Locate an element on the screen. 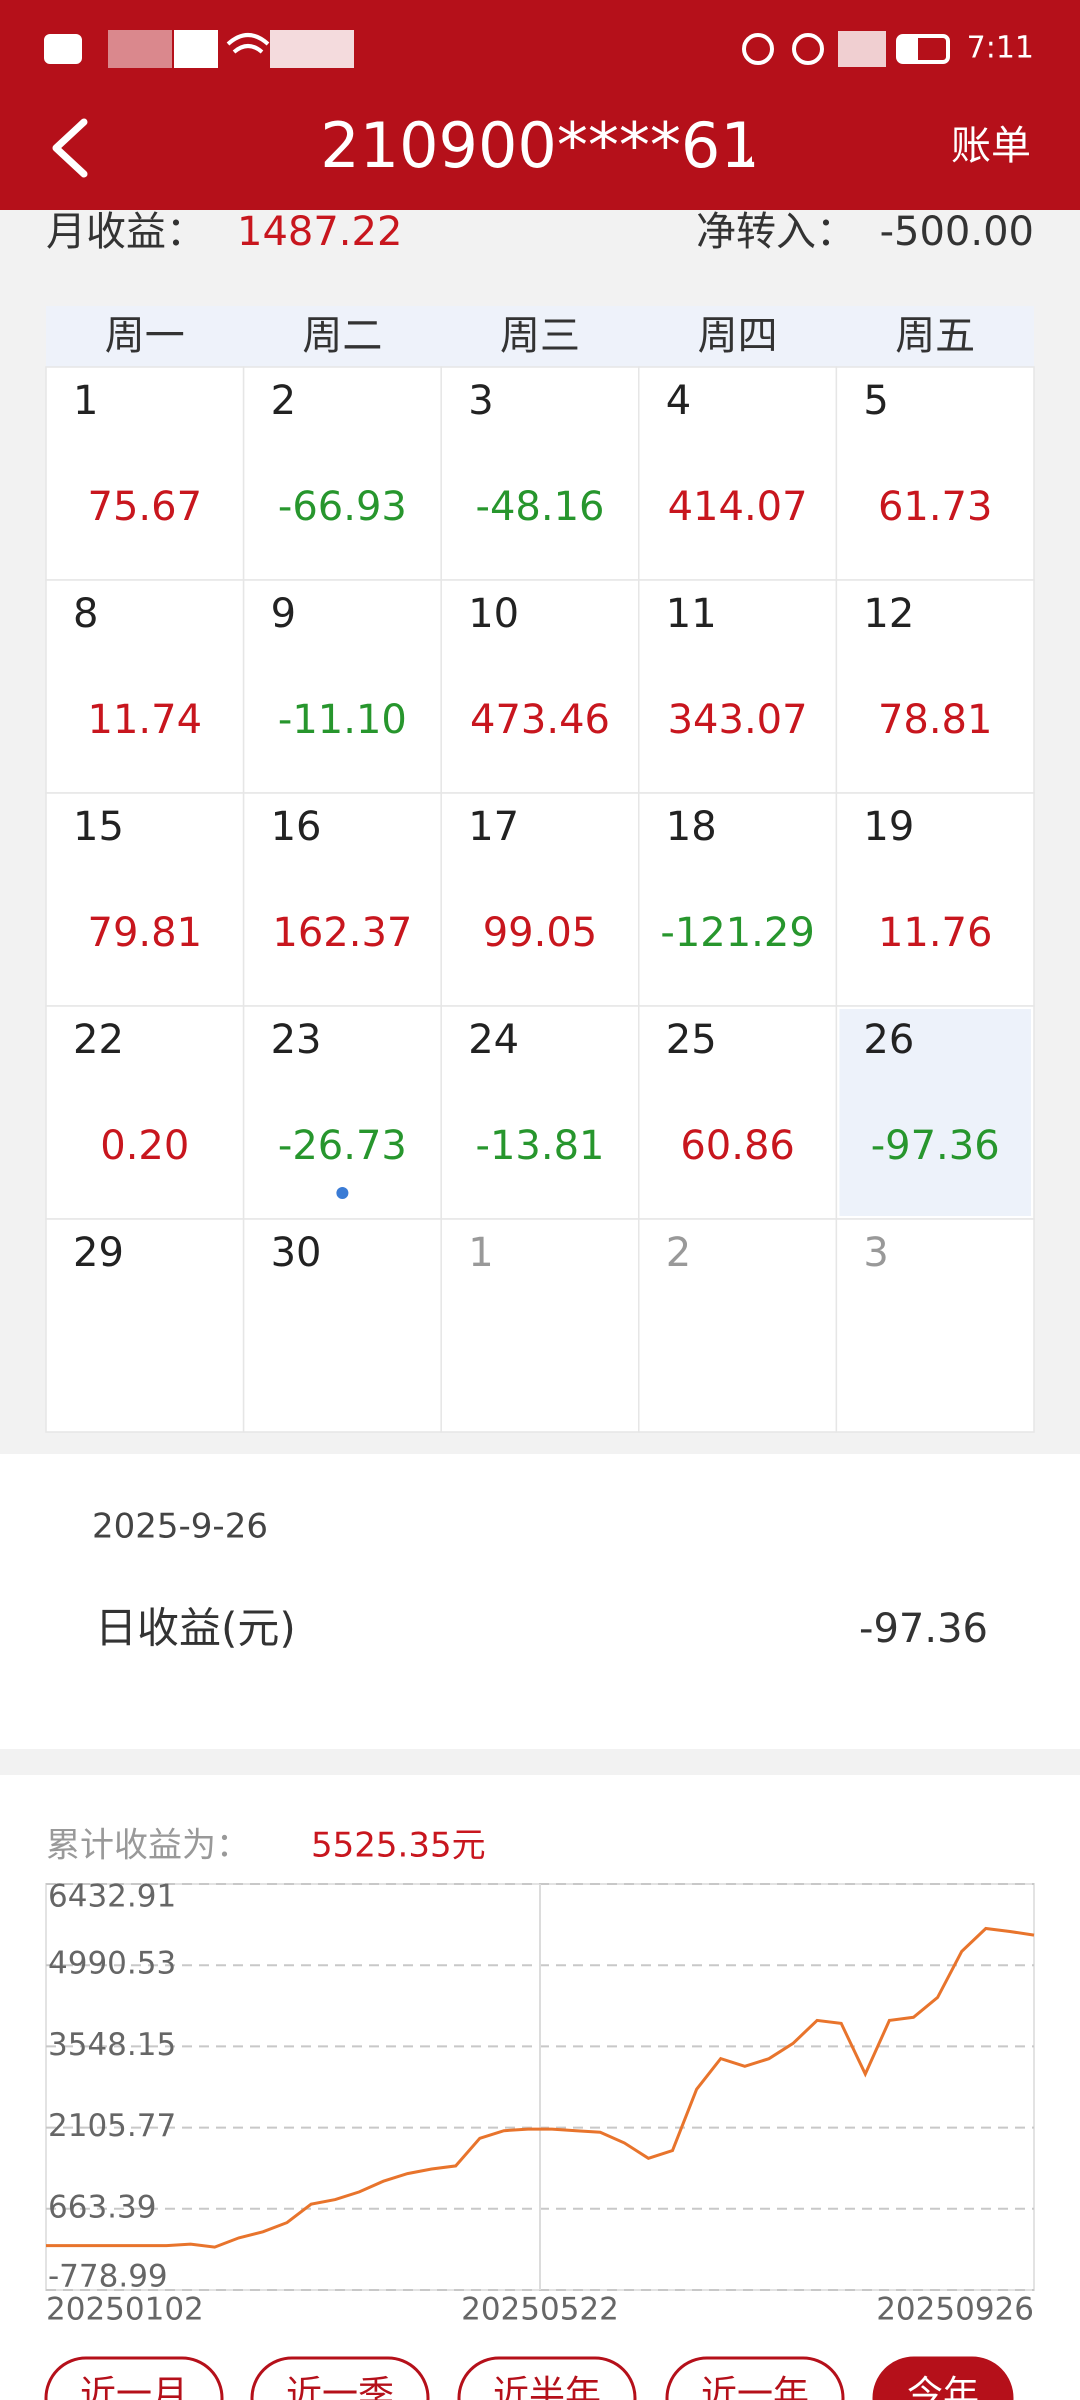  day-profit: 61.73 is located at coordinates (935, 507).